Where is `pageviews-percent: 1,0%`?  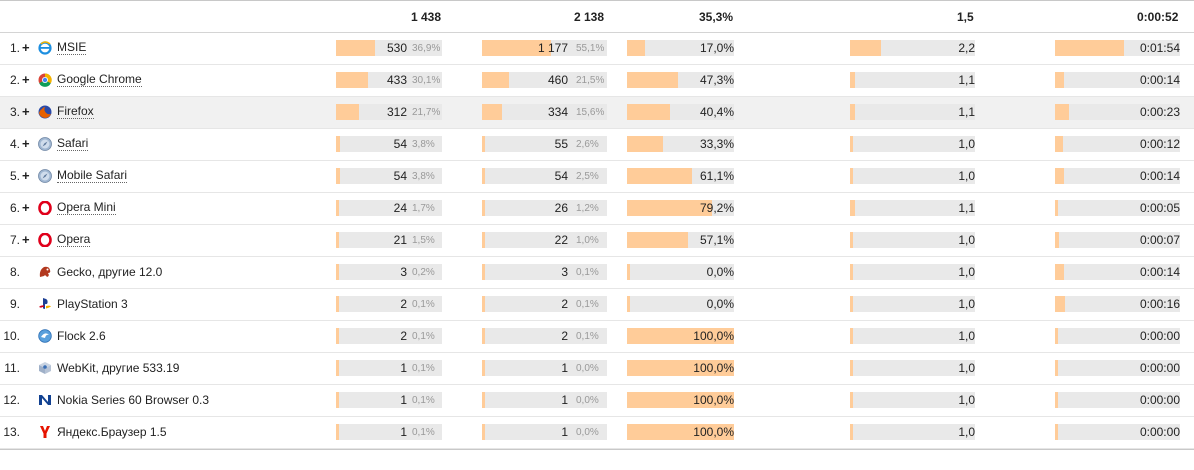 pageviews-percent: 1,0% is located at coordinates (587, 240).